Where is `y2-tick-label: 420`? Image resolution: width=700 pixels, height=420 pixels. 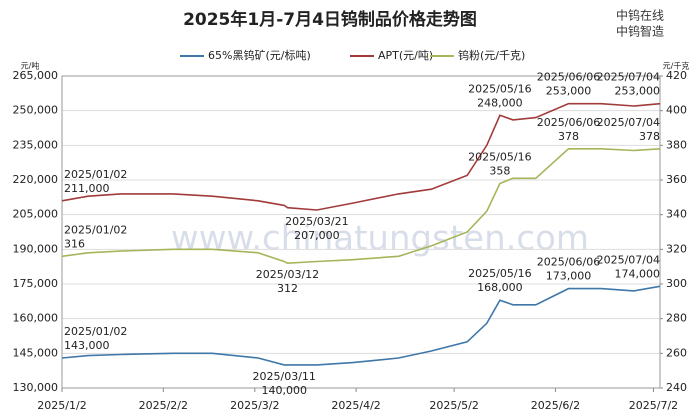 y2-tick-label: 420 is located at coordinates (676, 75).